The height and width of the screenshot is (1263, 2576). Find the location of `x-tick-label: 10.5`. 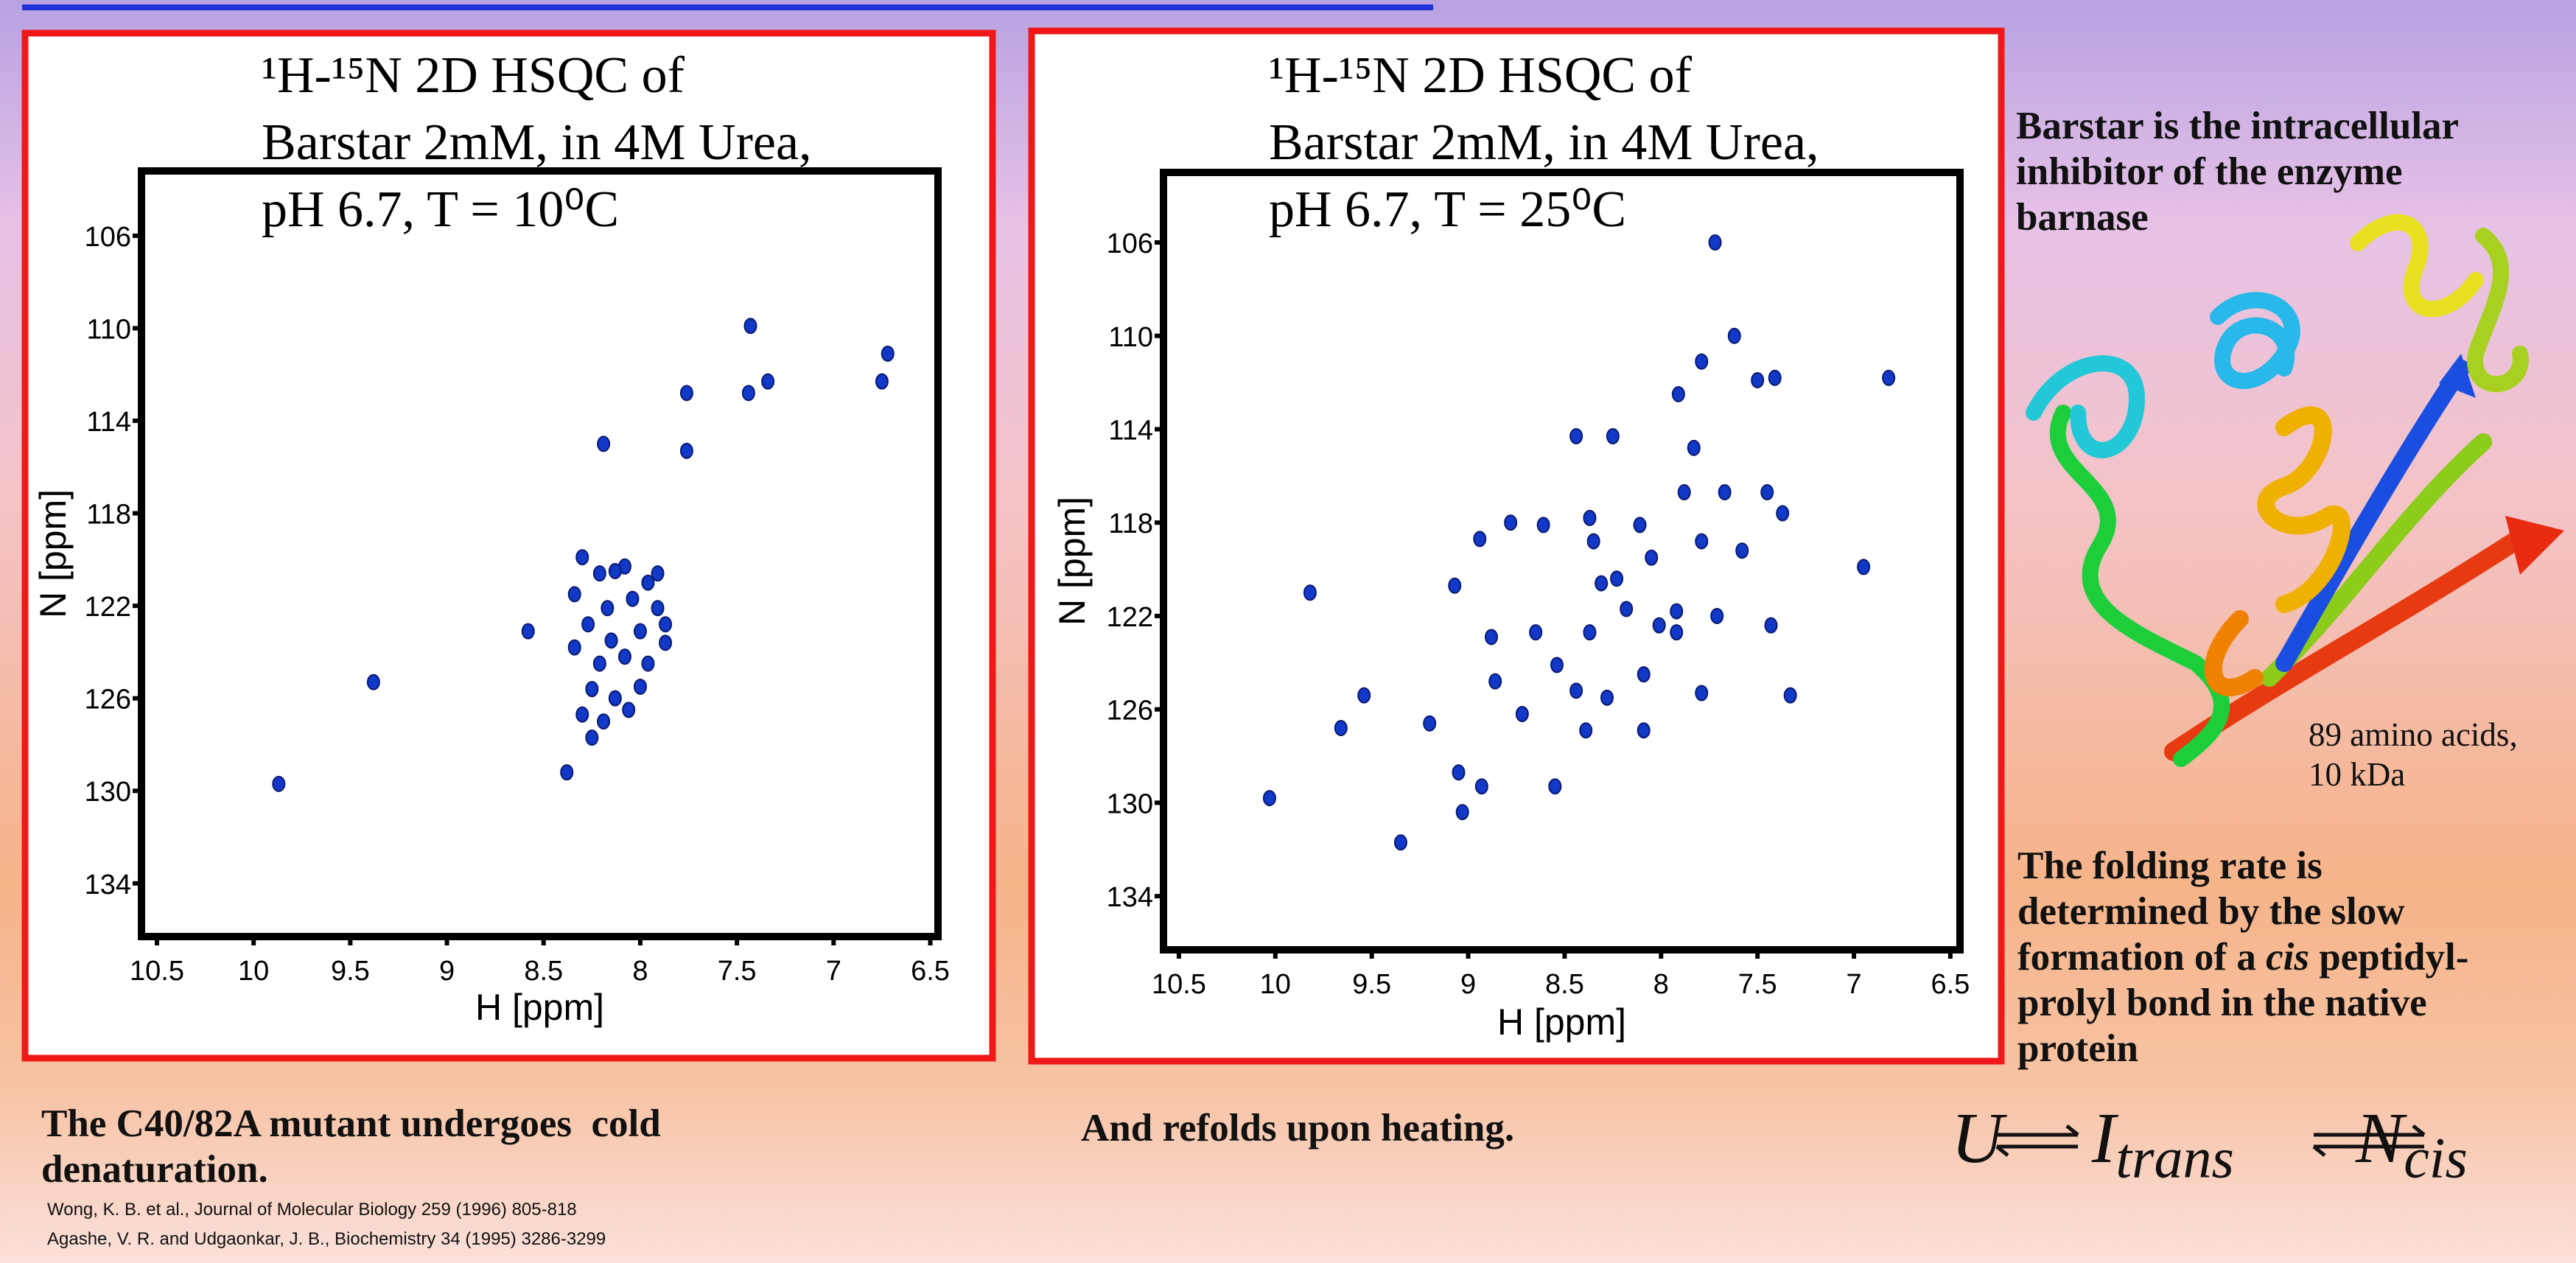

x-tick-label: 10.5 is located at coordinates (157, 971).